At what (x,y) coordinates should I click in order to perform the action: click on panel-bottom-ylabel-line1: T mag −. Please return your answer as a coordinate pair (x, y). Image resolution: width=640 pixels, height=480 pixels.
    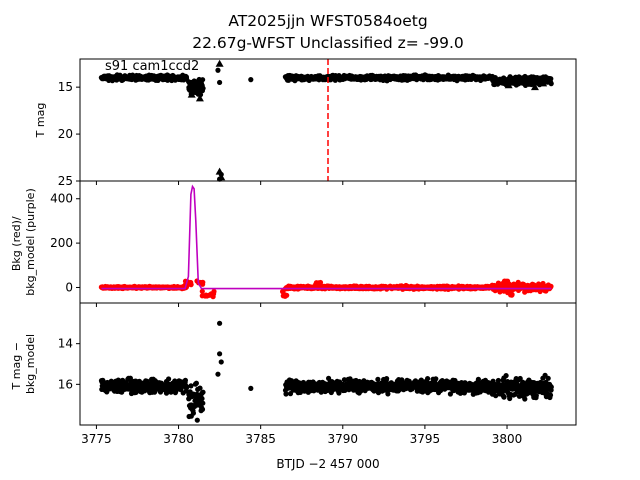
    Looking at the image, I should click on (16, 366).